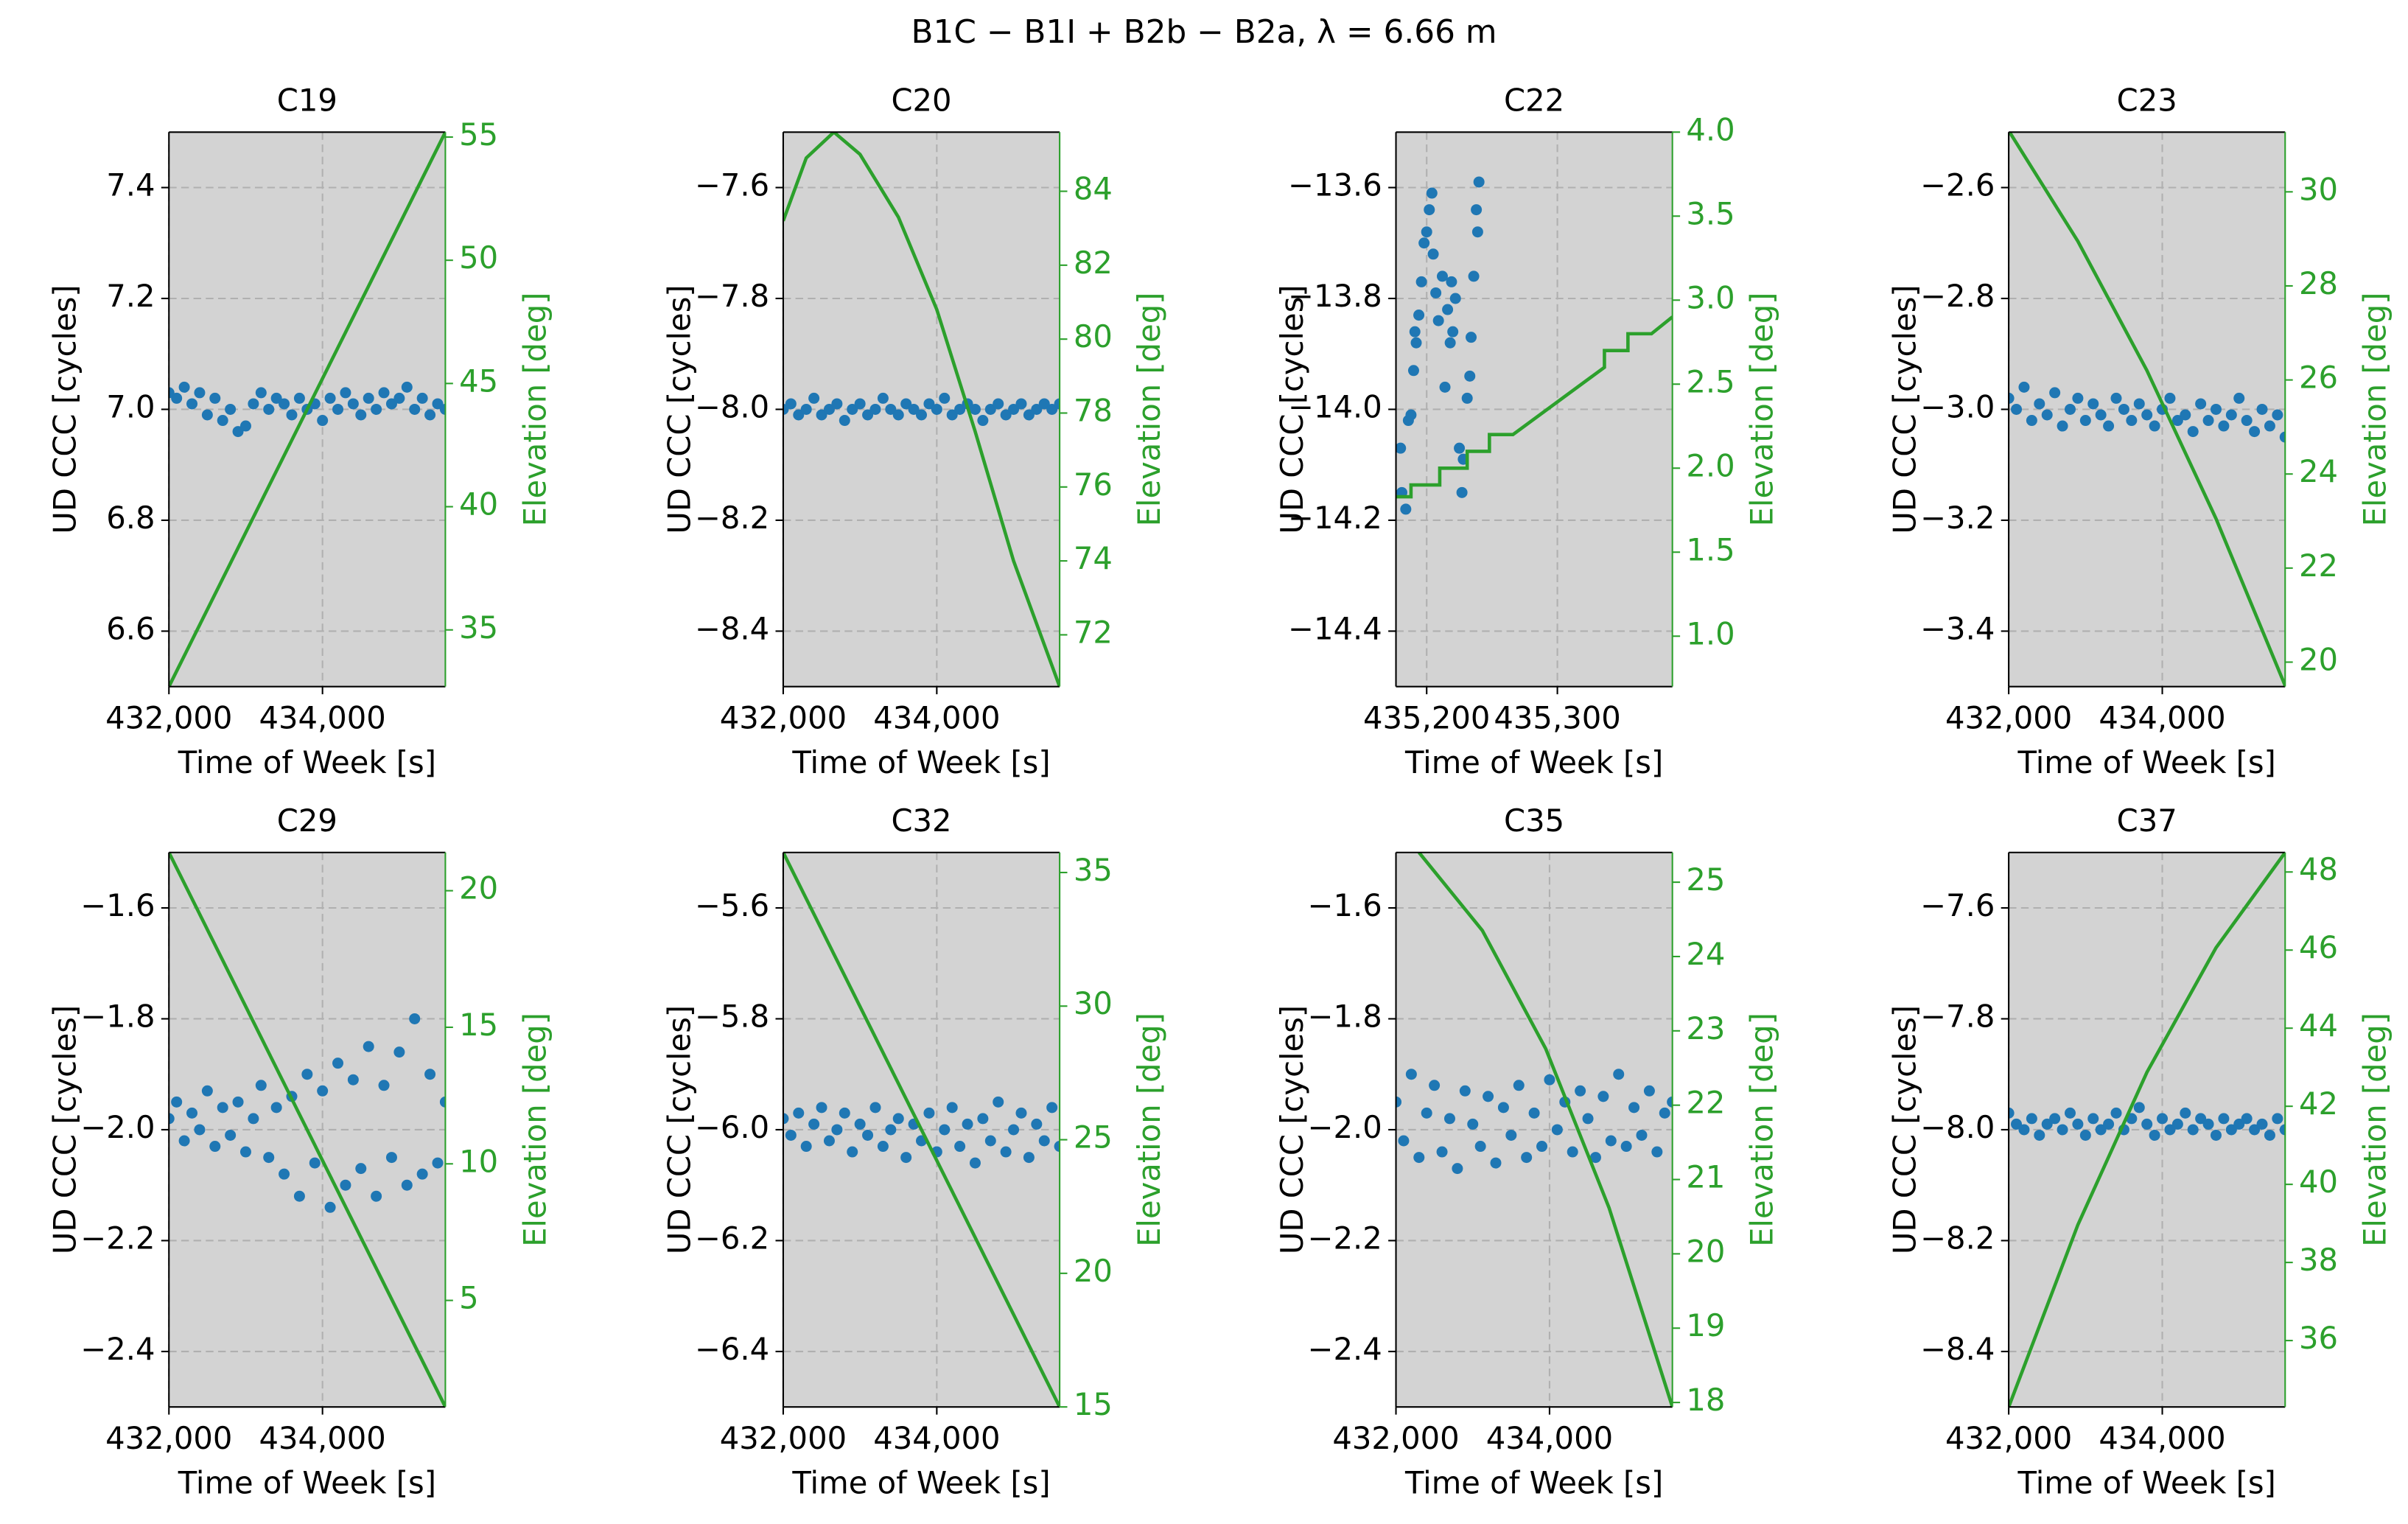 This screenshot has width=2408, height=1524. What do you see at coordinates (1710, 213) in the screenshot?
I see `y2-tick-label: 3.5` at bounding box center [1710, 213].